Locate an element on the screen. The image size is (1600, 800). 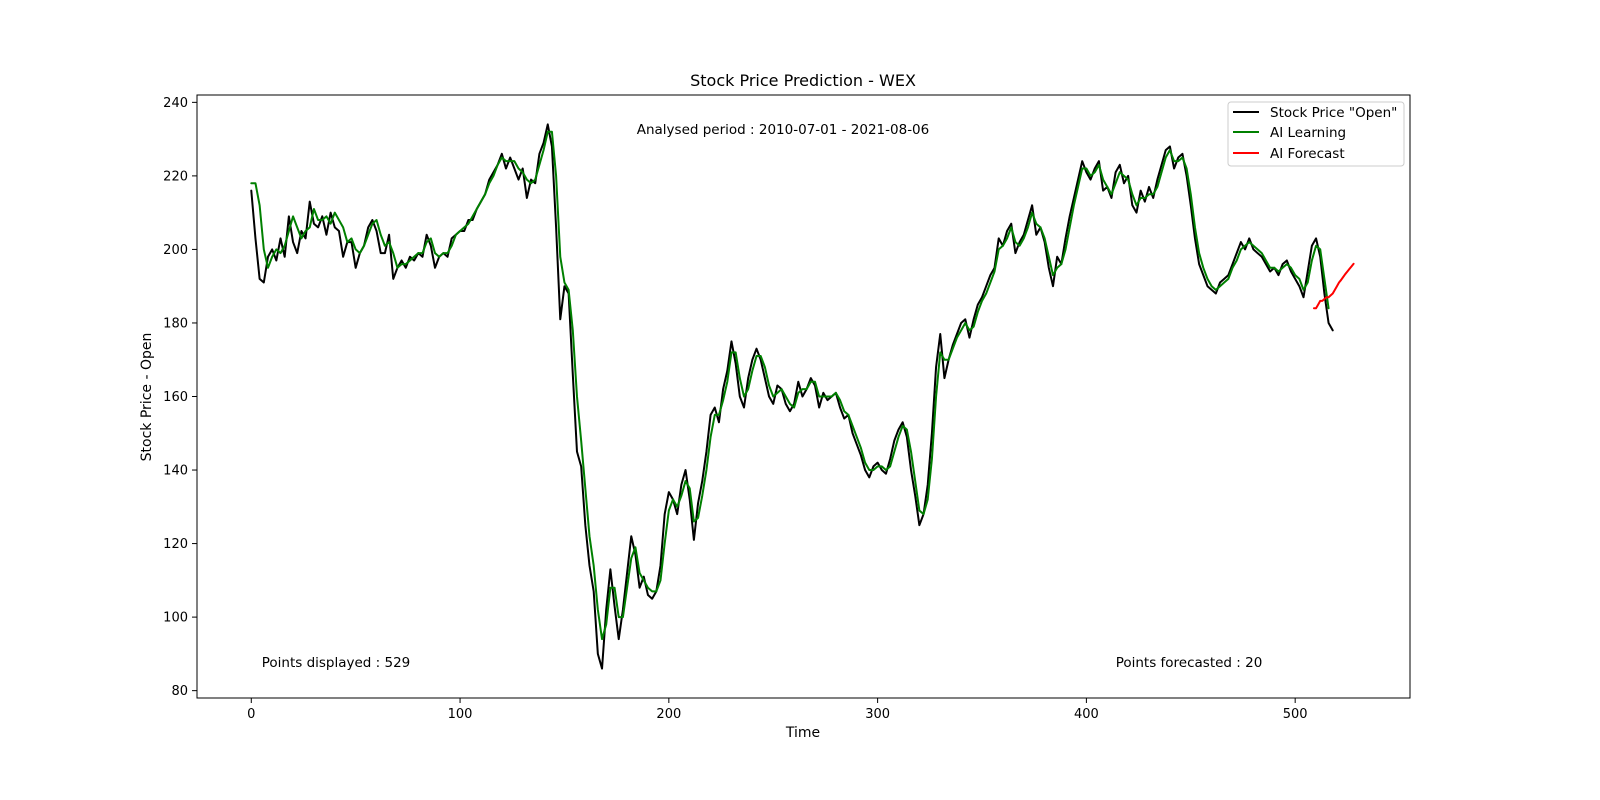
y-tick-label: 180 is located at coordinates (175, 323).